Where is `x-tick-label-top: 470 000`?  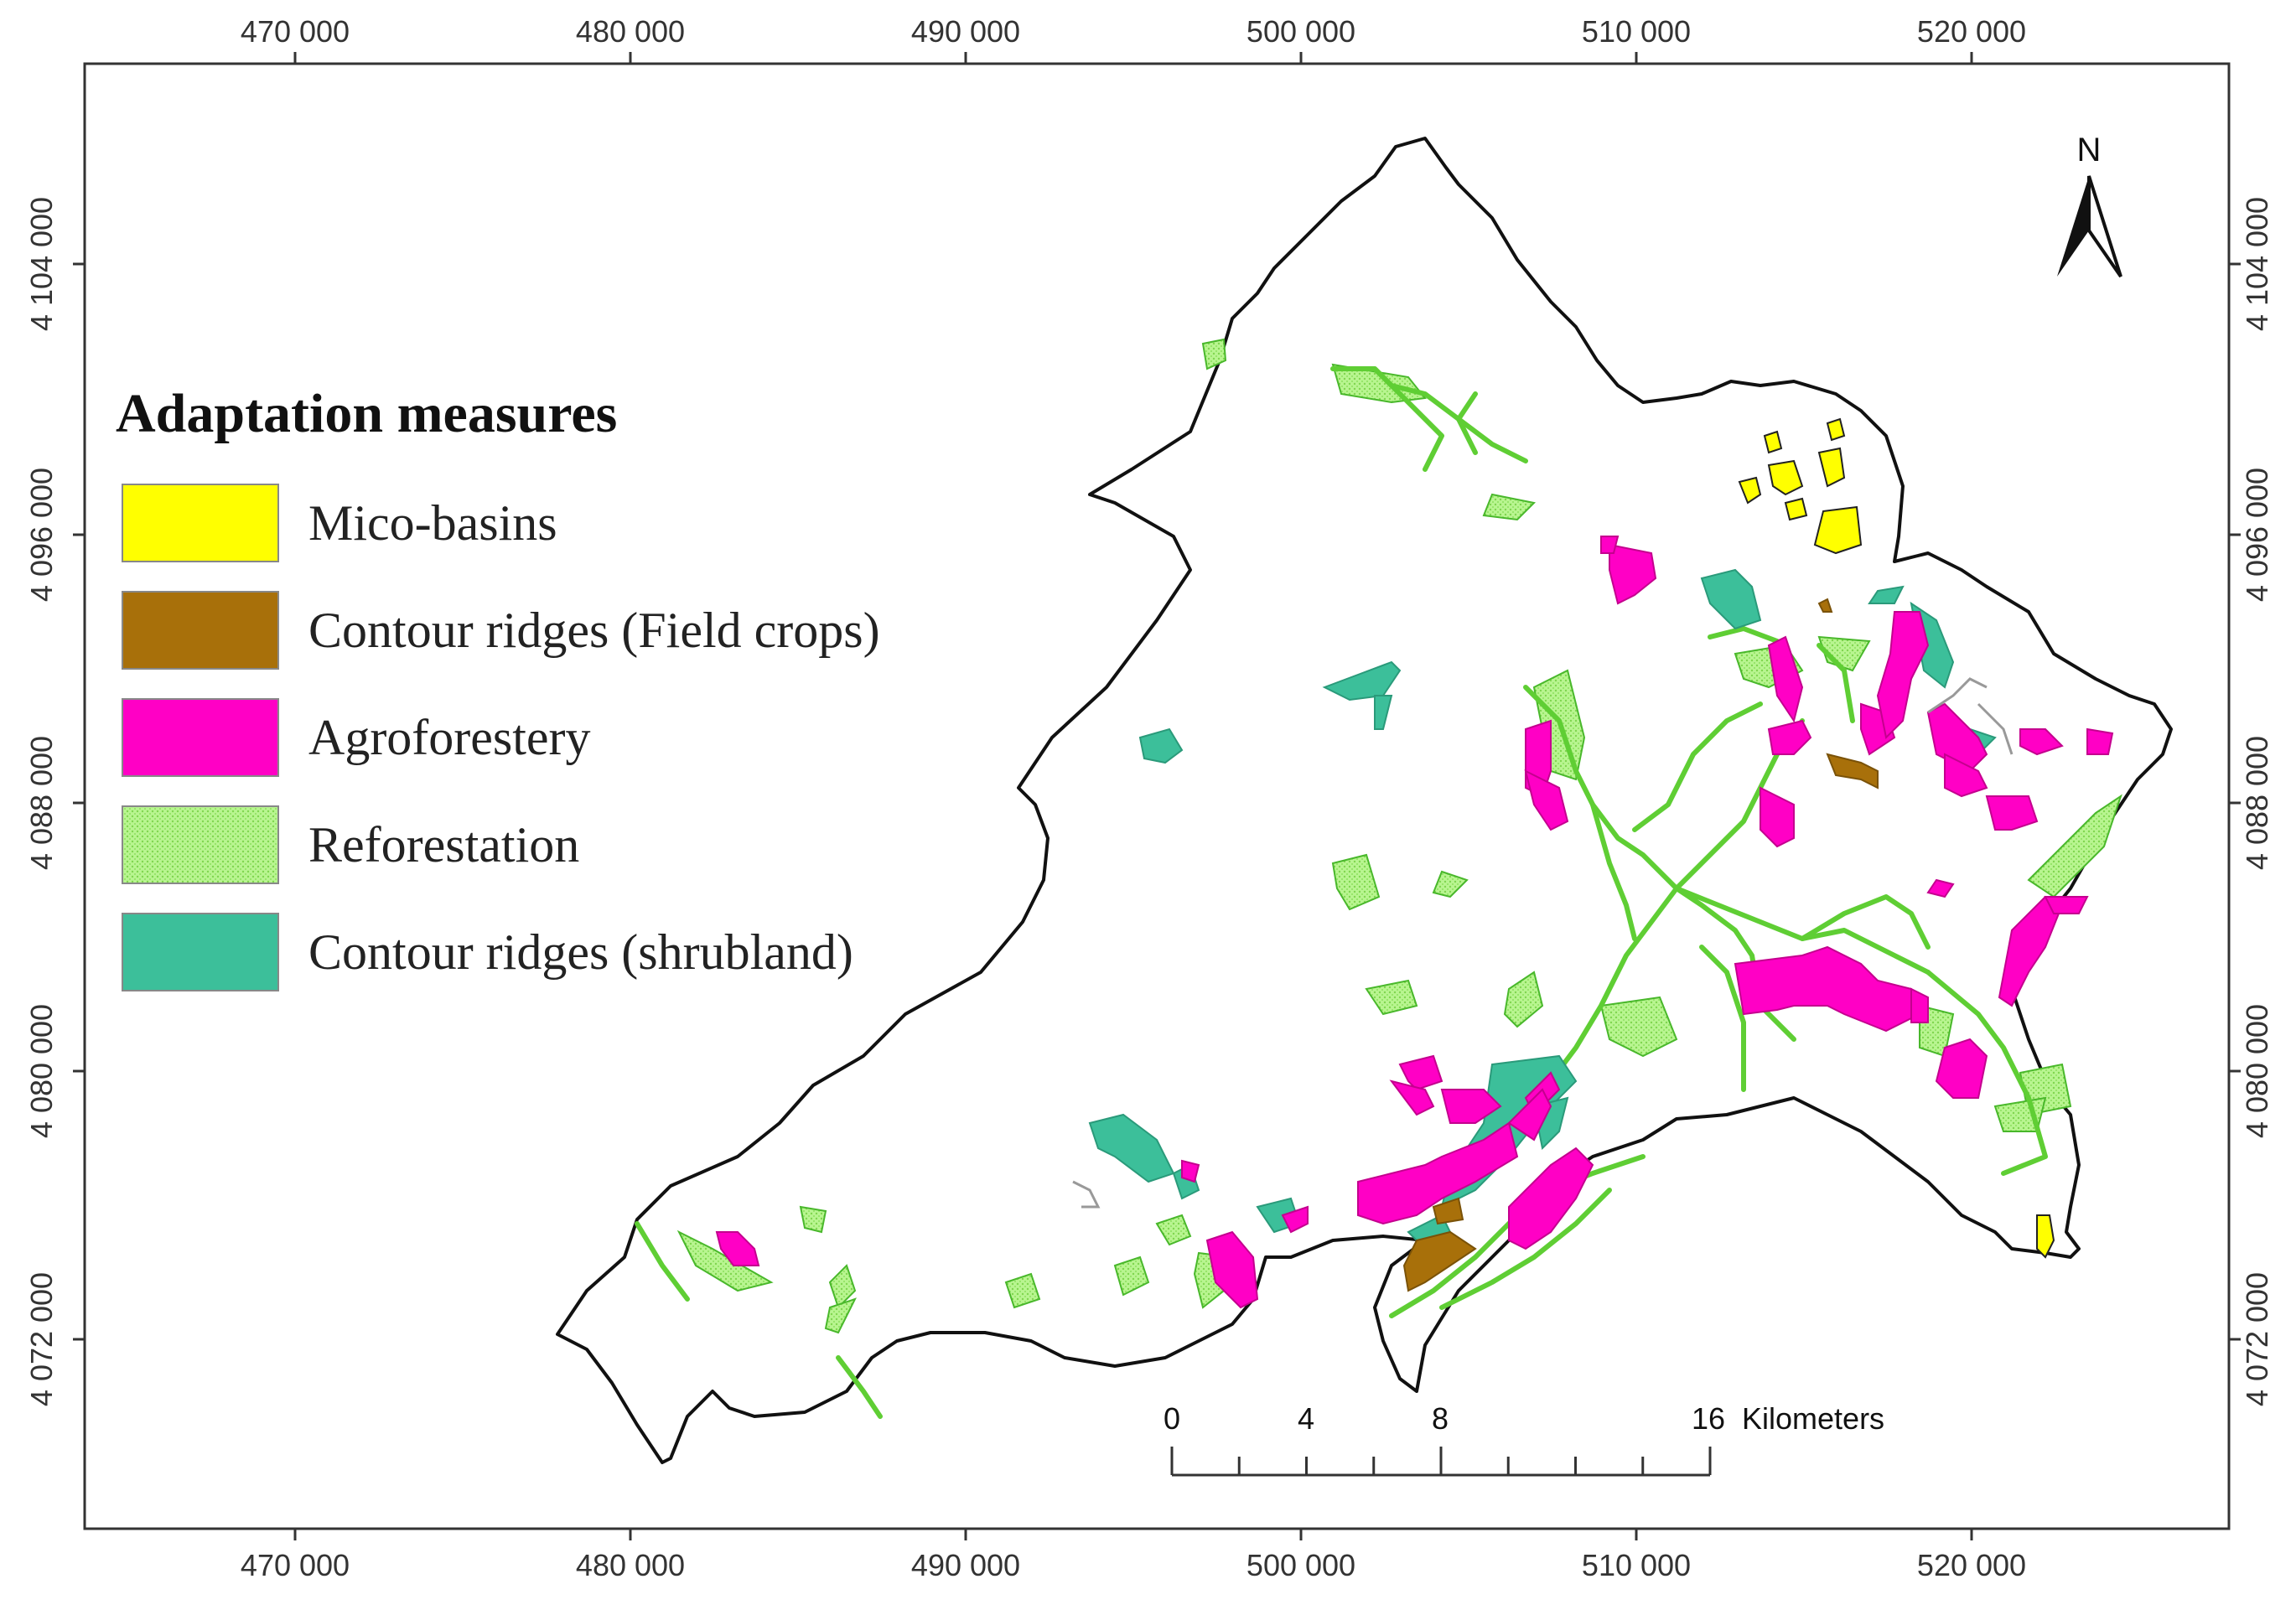 x-tick-label-top: 470 000 is located at coordinates (295, 31).